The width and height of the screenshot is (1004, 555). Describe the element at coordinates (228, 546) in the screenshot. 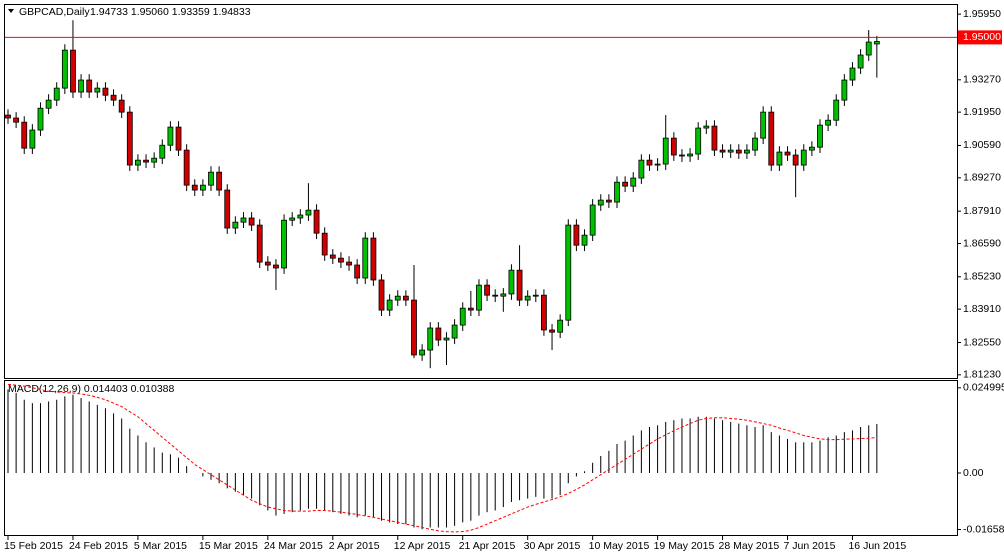

I see `x-tick-label: 15 Mar 2015` at that location.